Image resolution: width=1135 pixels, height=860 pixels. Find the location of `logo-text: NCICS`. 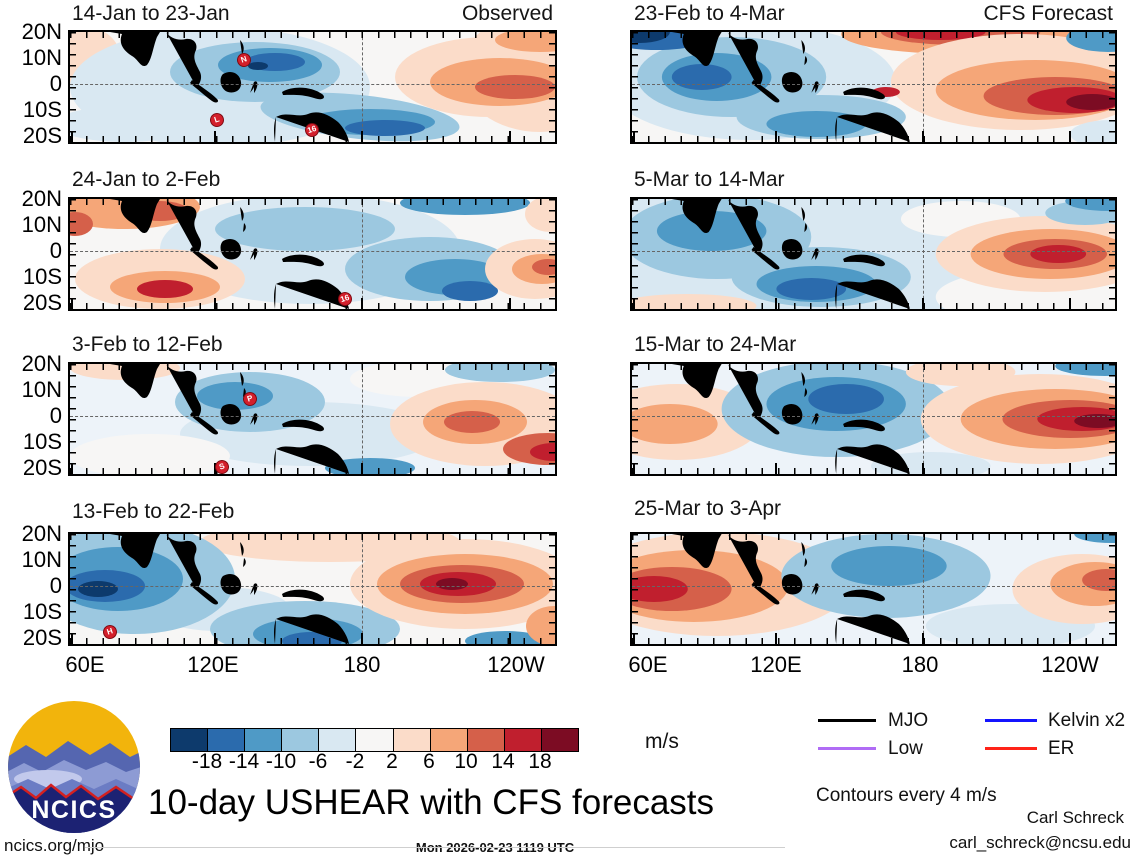

logo-text: NCICS is located at coordinates (73, 810).